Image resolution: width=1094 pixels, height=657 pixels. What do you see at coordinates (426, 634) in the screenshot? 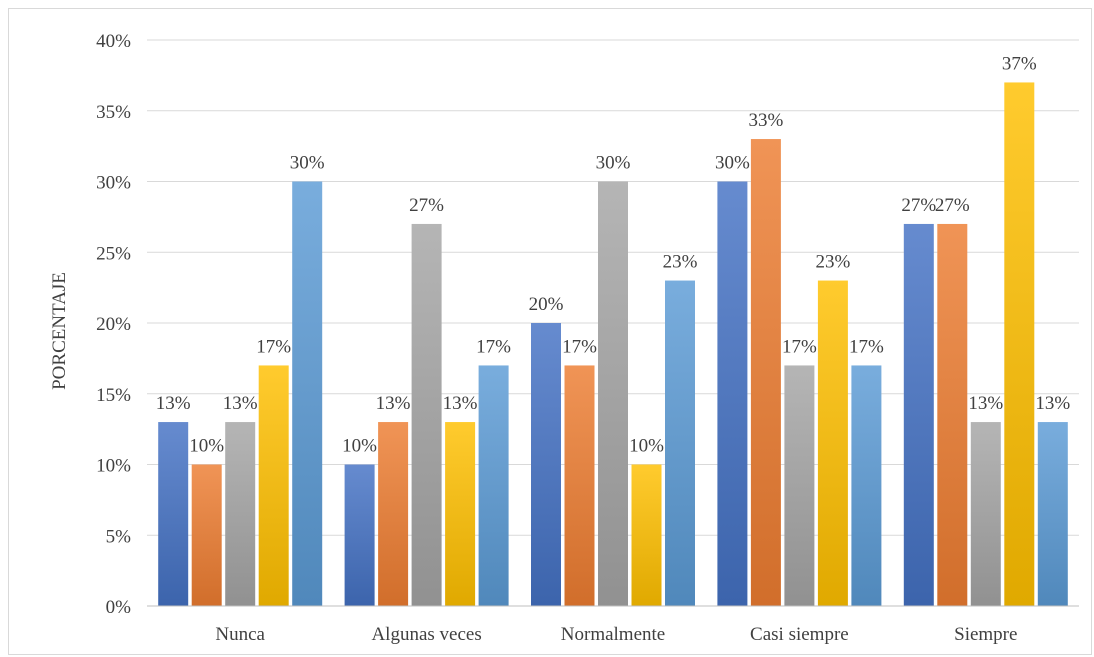
I see `x-category-label: Algunas veces` at bounding box center [426, 634].